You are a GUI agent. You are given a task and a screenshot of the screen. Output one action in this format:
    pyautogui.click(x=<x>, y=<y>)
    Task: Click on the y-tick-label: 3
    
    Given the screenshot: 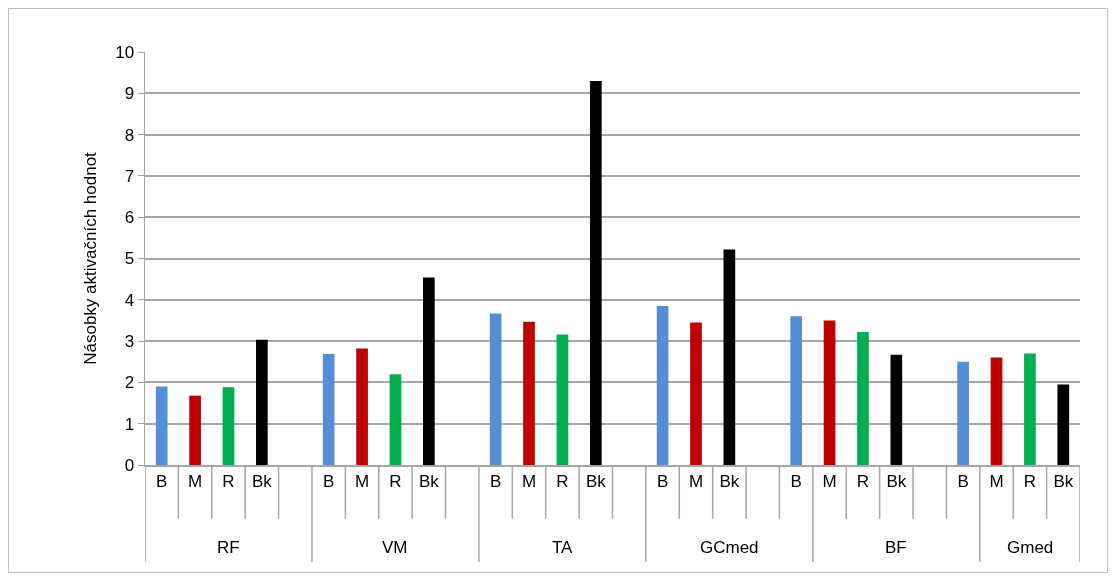 What is the action you would take?
    pyautogui.click(x=129, y=342)
    